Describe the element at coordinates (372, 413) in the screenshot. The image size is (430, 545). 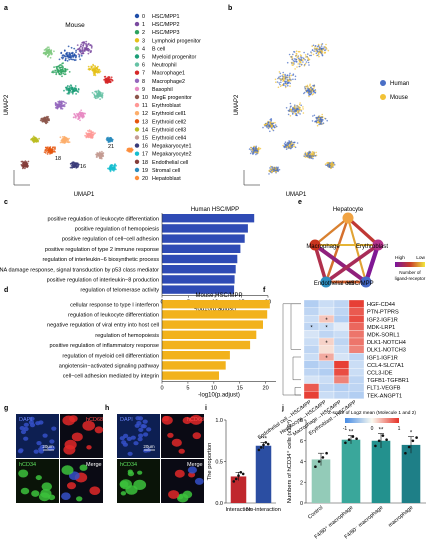
I see `heatmap-scale-title: Z-score of Log2 mean (Molecule 1 and 2)` at that location.